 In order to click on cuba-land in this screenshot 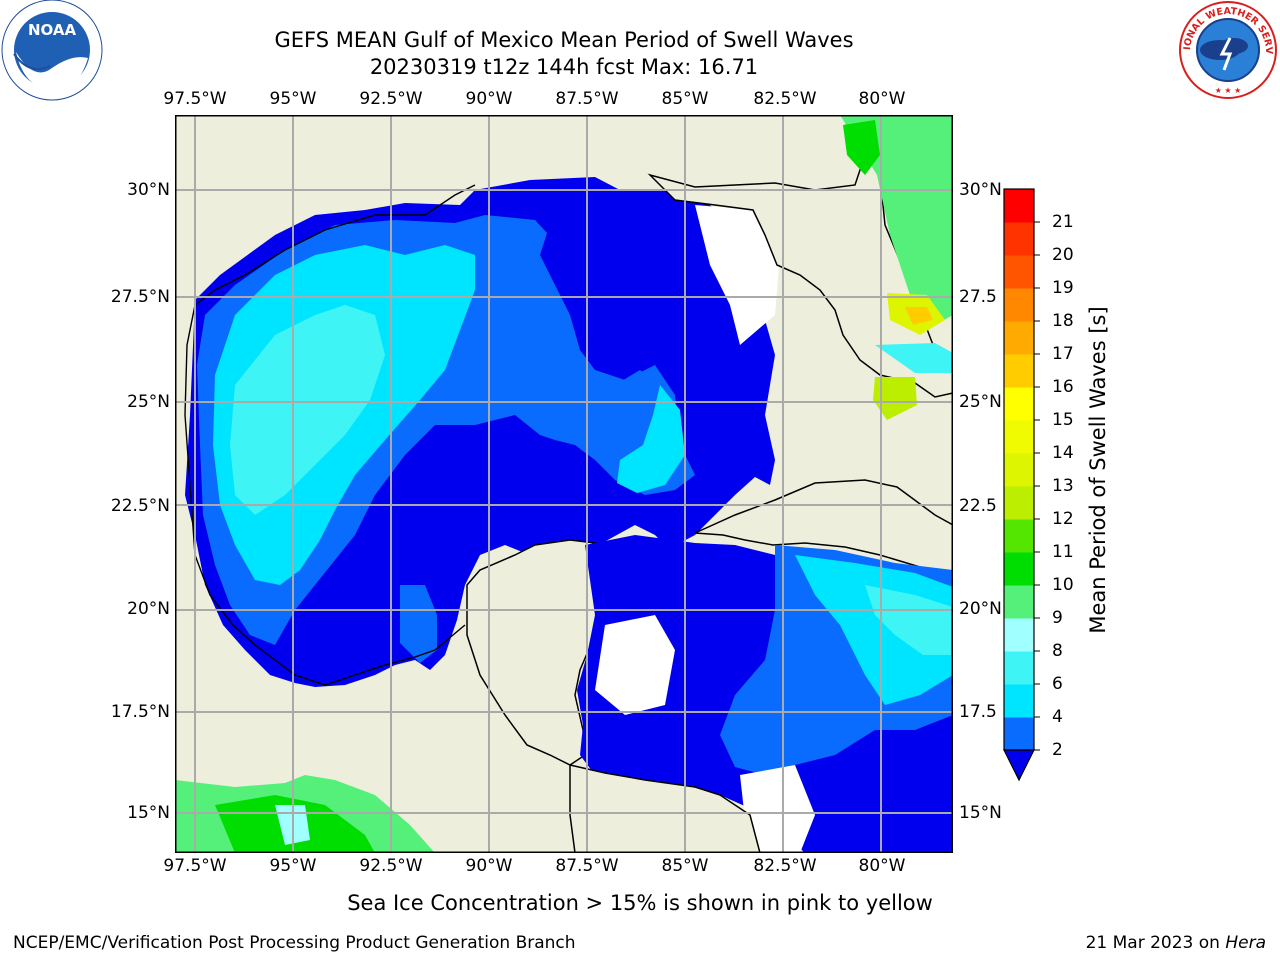, I will do `click(823, 527)`.